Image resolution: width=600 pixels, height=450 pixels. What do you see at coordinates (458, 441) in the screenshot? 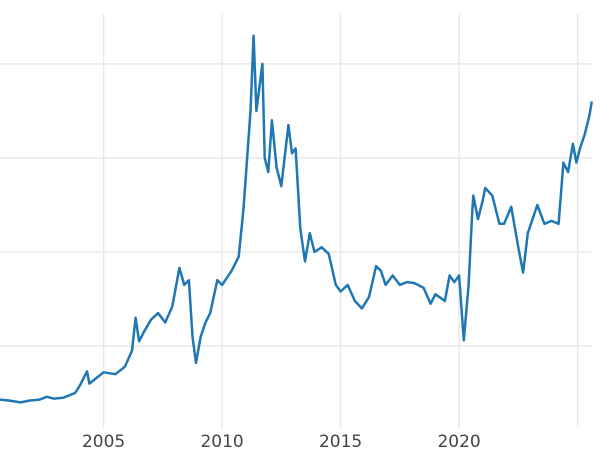
I see `x-tick-label: 2020` at bounding box center [458, 441].